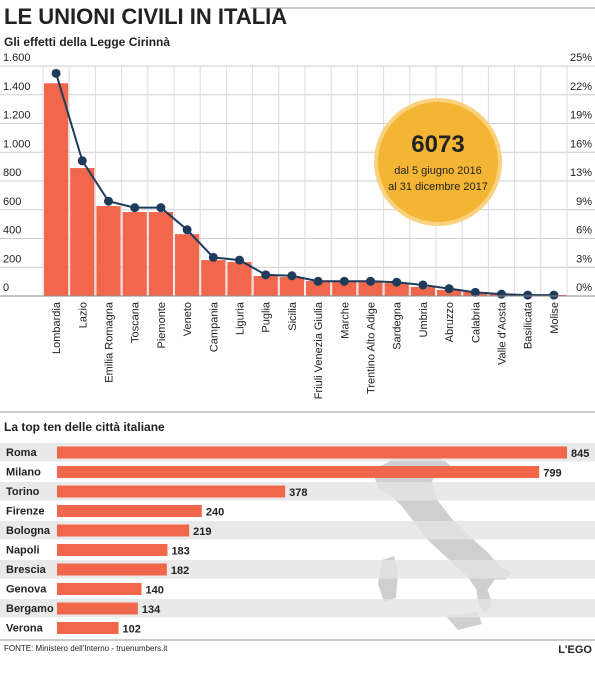  I want to click on value-label: 240, so click(215, 513).